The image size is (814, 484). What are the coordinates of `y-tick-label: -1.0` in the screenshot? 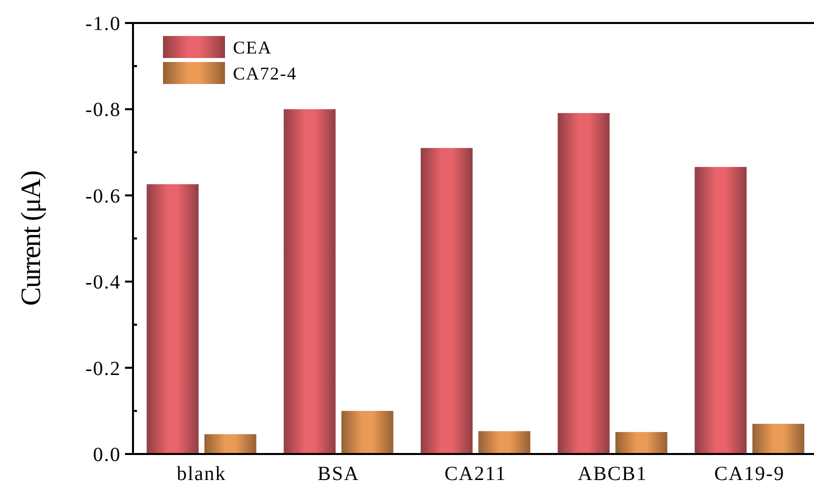 It's located at (103, 24).